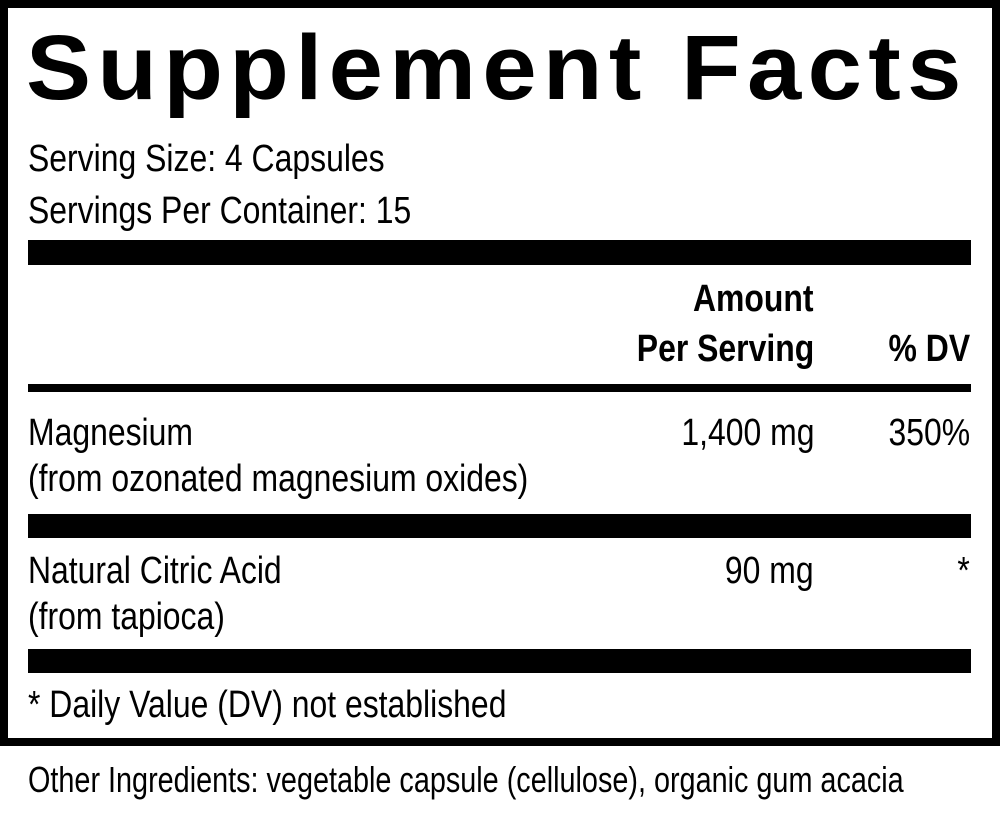  What do you see at coordinates (155, 571) in the screenshot?
I see `row-name: Natural Citric Acid` at bounding box center [155, 571].